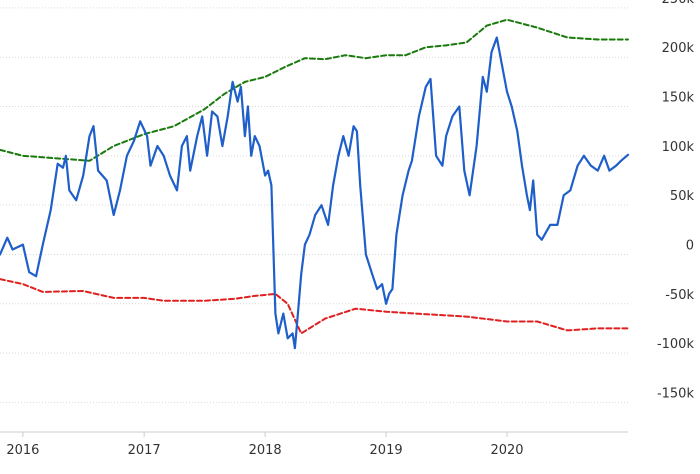 The height and width of the screenshot is (474, 700). Describe the element at coordinates (678, 147) in the screenshot. I see `y-tick-label: 100k` at that location.